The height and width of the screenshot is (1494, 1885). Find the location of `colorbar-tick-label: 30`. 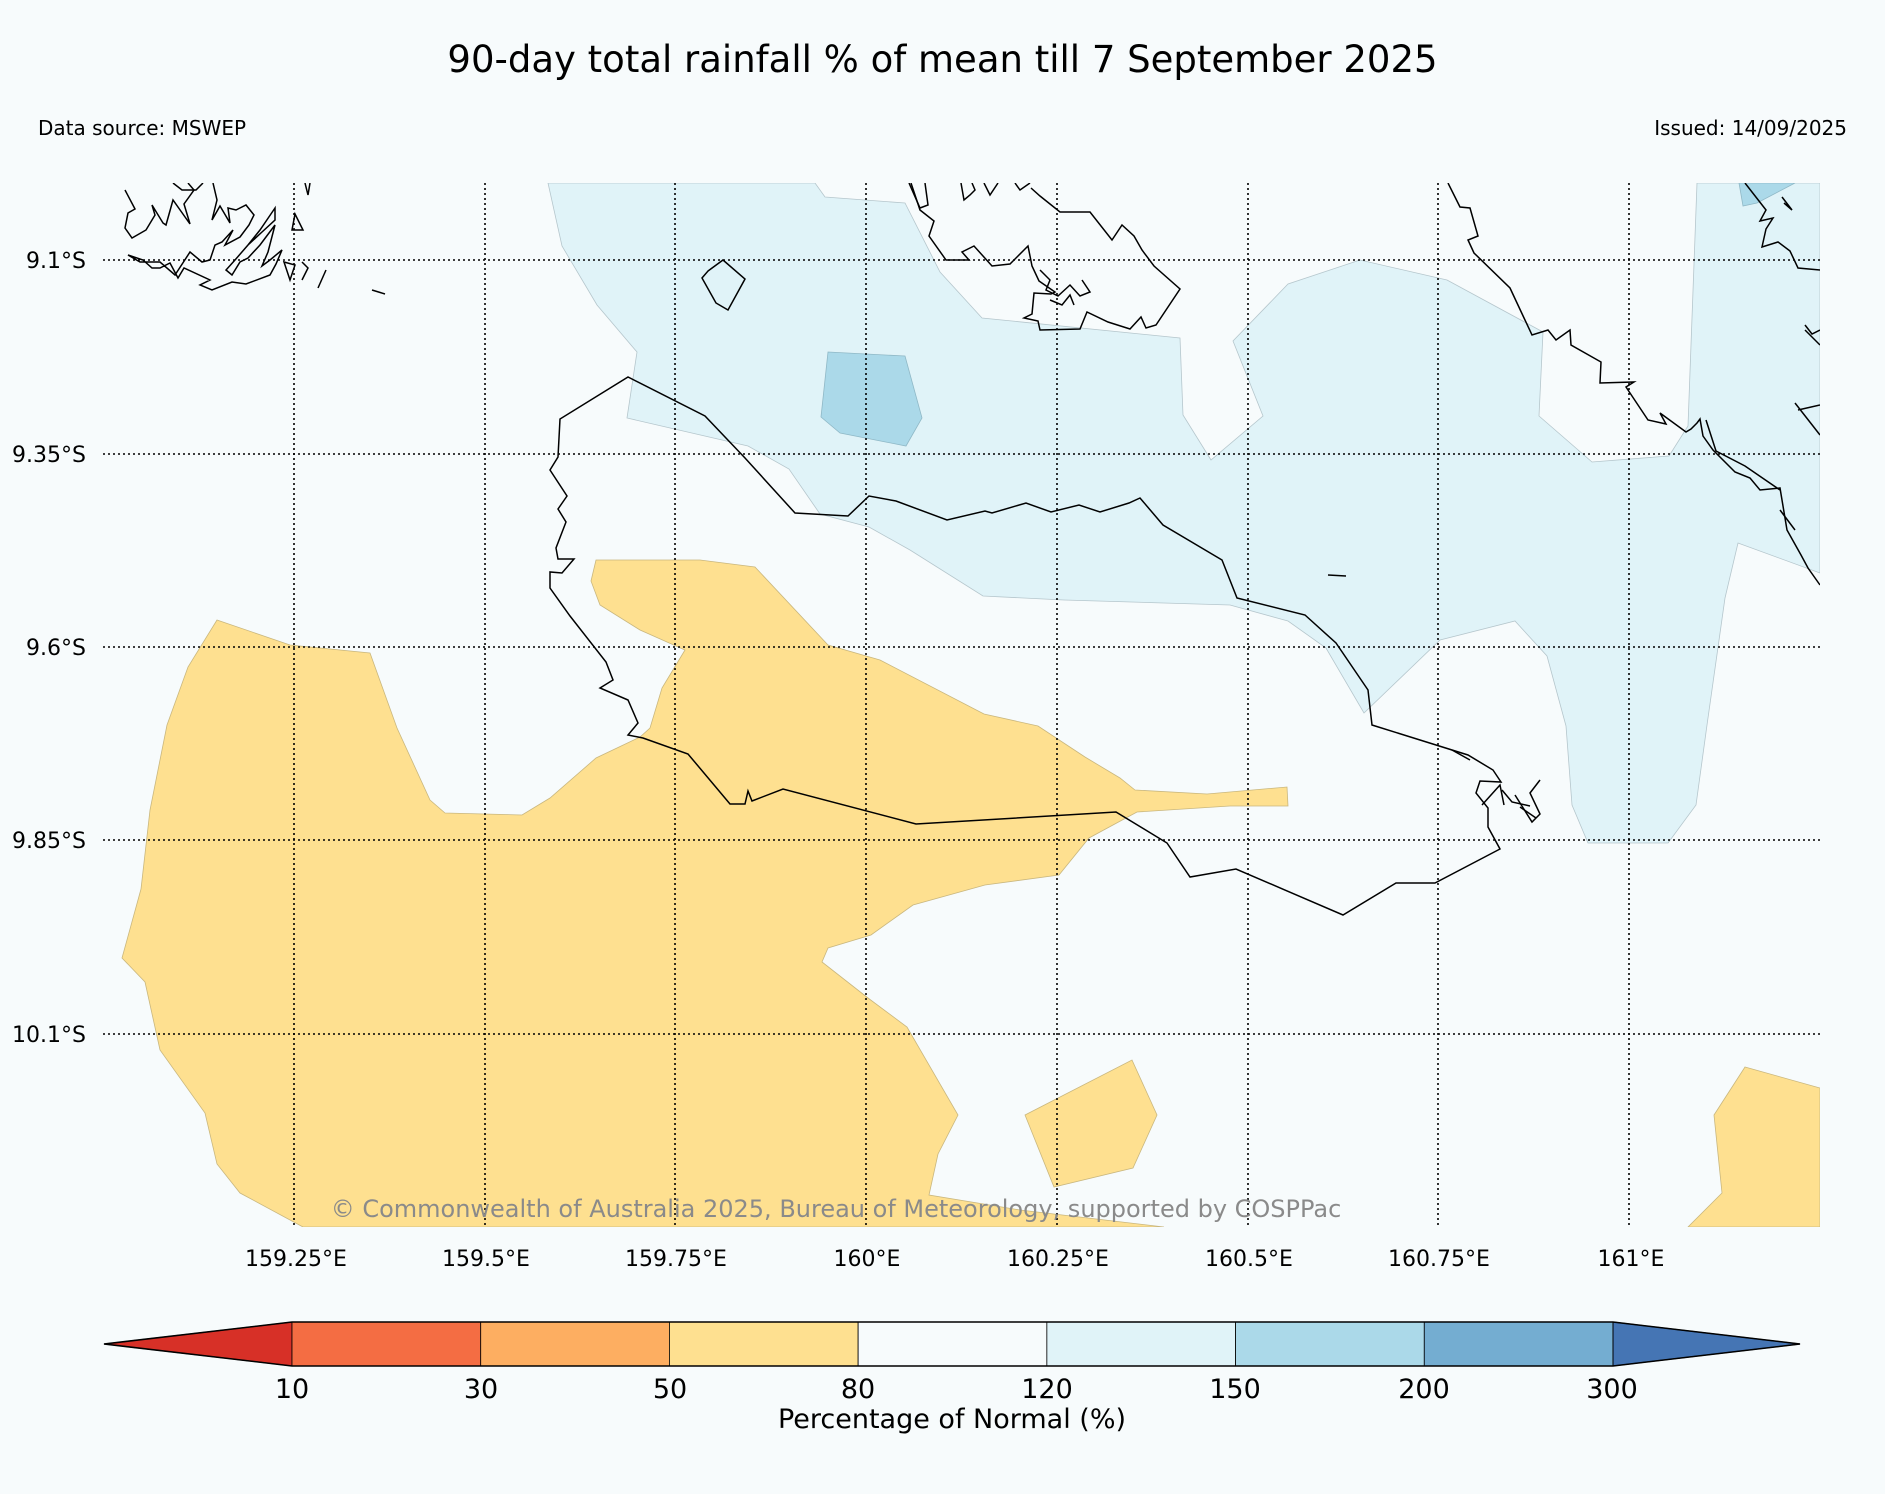

colorbar-tick-label: 30 is located at coordinates (481, 1389).